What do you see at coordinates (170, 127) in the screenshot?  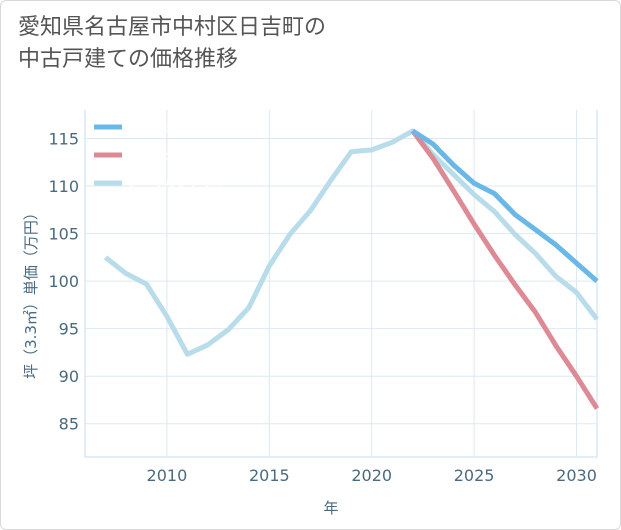 I see `legend-good-label: グッドシナリオ` at bounding box center [170, 127].